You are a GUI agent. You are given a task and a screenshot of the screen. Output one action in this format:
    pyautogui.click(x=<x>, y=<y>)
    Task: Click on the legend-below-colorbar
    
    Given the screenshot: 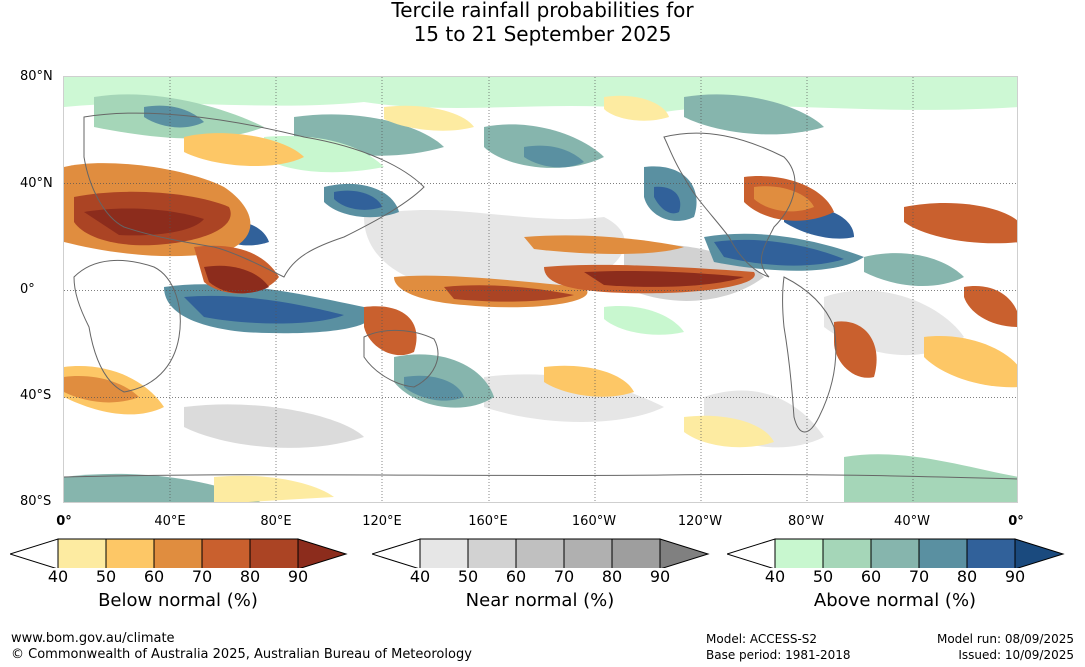 What is the action you would take?
    pyautogui.click(x=179, y=553)
    